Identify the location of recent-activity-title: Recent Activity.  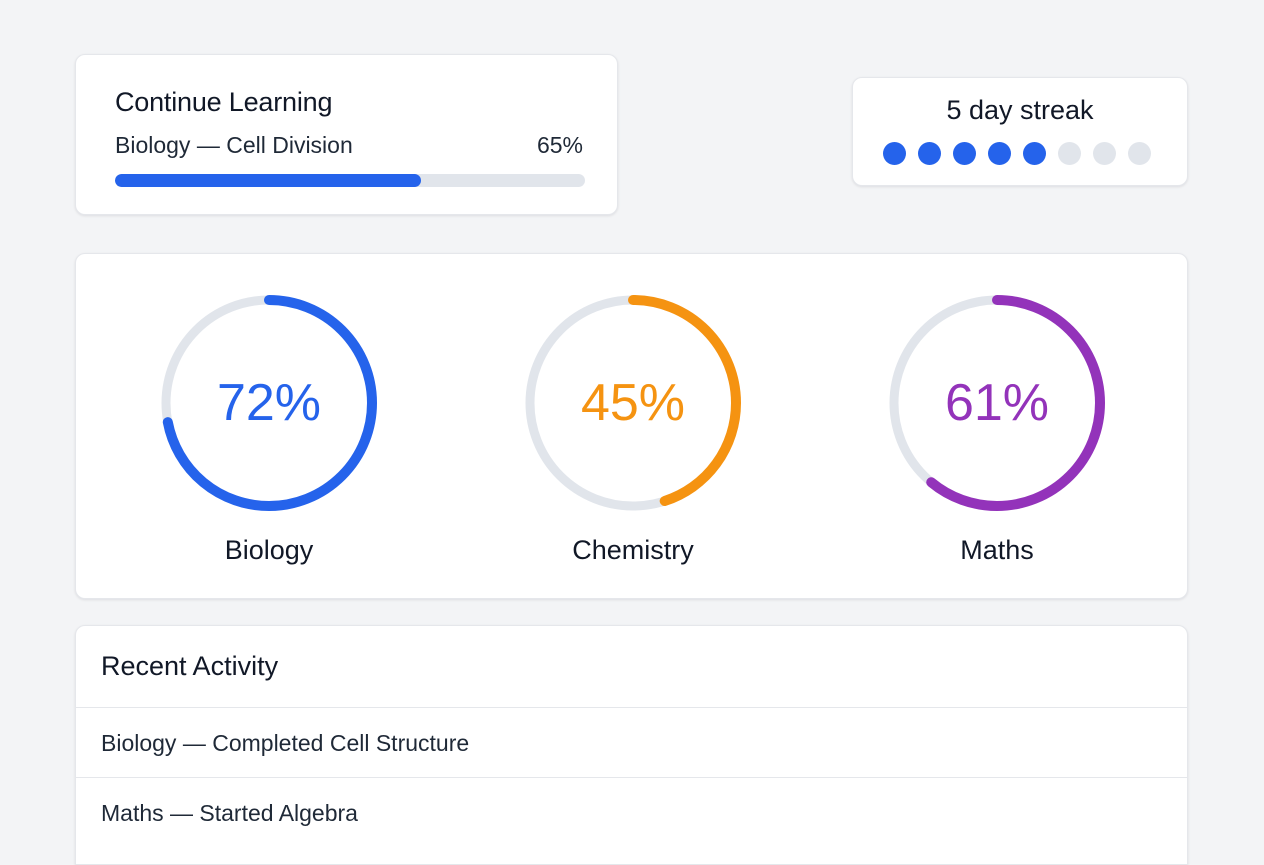
(190, 666).